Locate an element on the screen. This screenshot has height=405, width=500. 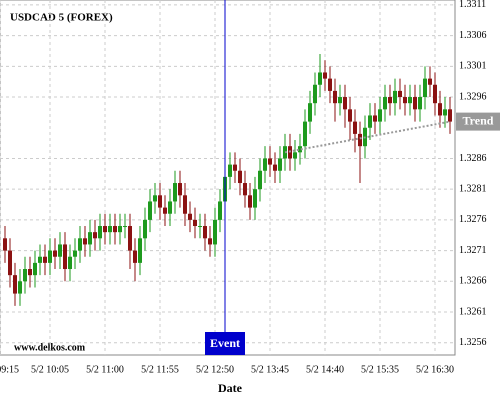
trend-label: Trend is located at coordinates (478, 120).